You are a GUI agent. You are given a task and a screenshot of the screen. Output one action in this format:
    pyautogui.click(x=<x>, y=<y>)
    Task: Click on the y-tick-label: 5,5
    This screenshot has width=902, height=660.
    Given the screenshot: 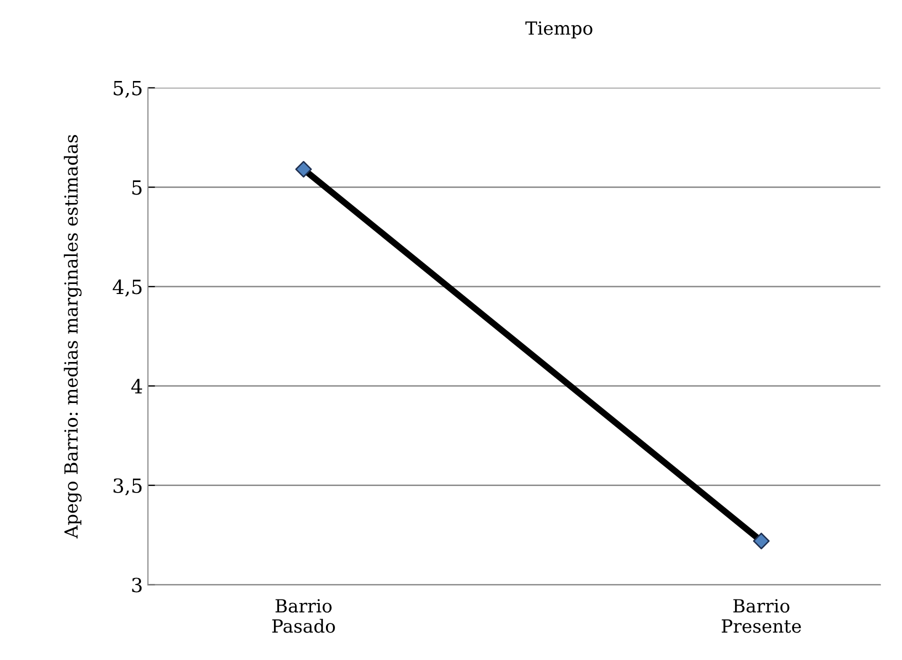 What is the action you would take?
    pyautogui.click(x=128, y=89)
    